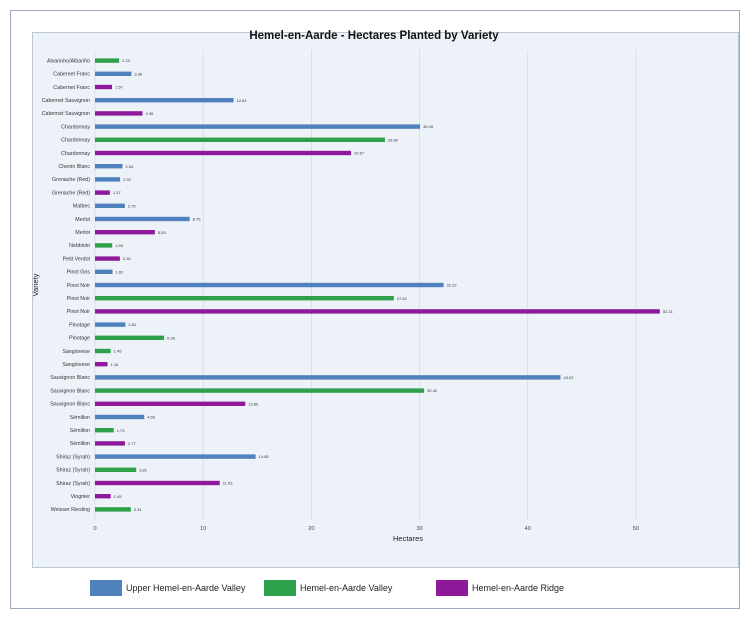 Image resolution: width=749 pixels, height=621 pixels. What do you see at coordinates (138, 509) in the screenshot?
I see `value-label-weisser-riesling-hemel-en-aarde-valley: 3.31` at bounding box center [138, 509].